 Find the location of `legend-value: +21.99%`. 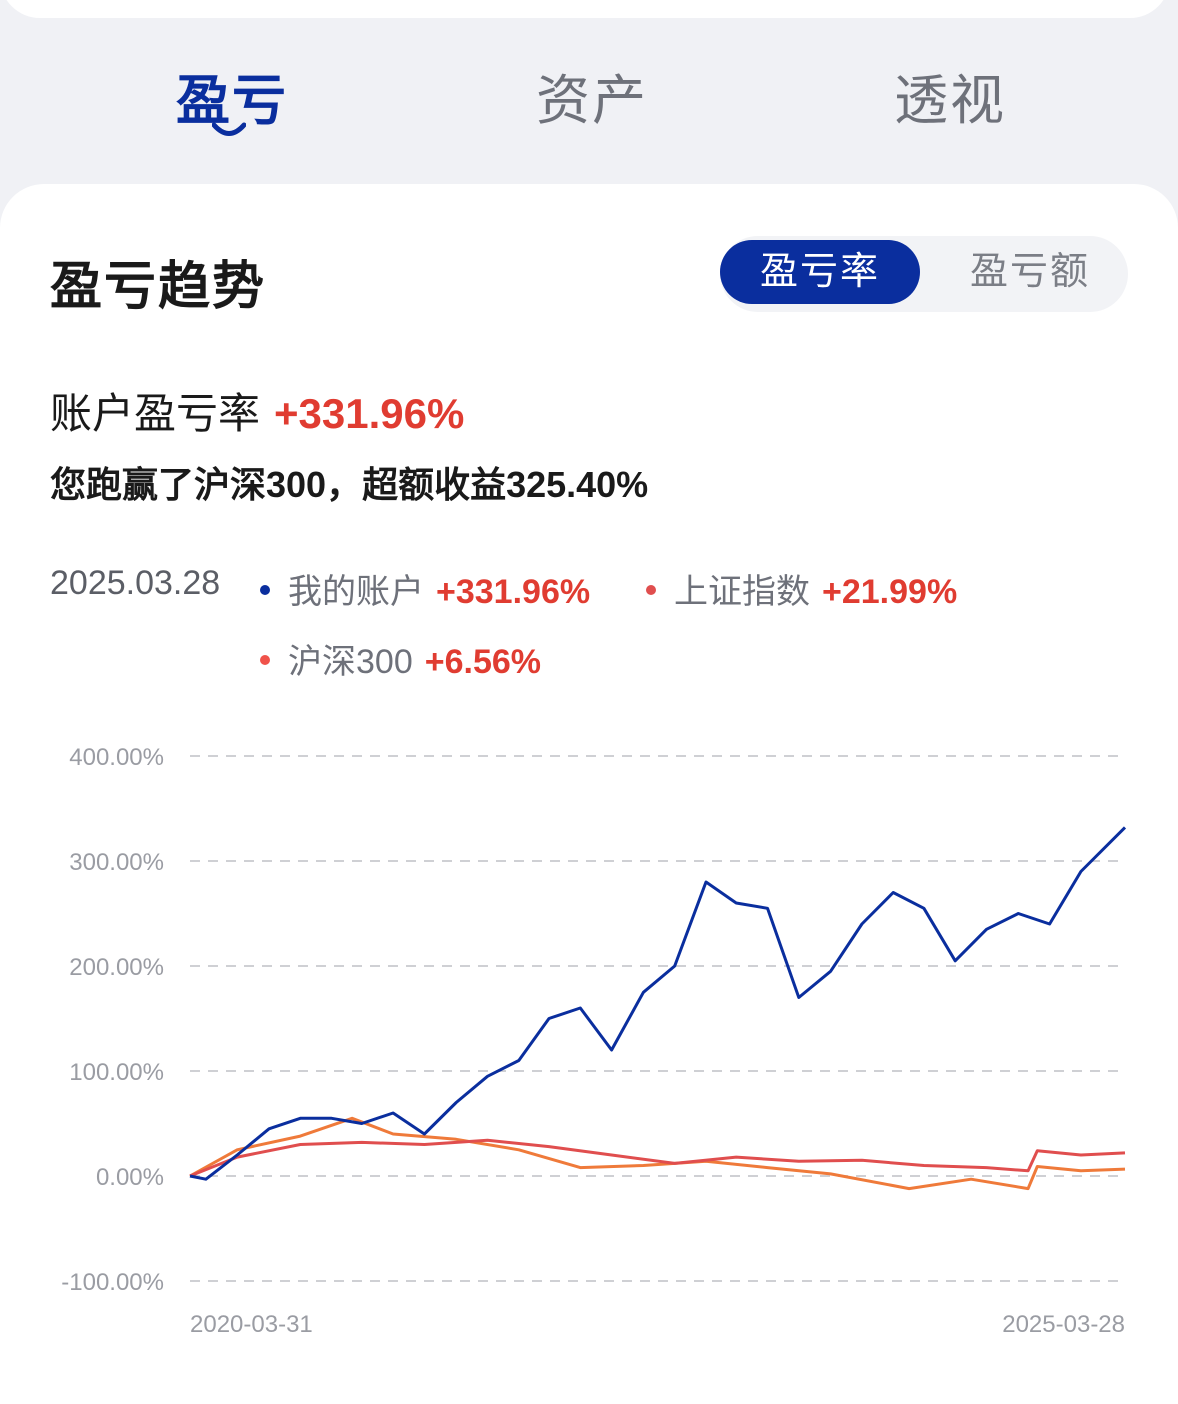

legend-value: +21.99% is located at coordinates (890, 592).